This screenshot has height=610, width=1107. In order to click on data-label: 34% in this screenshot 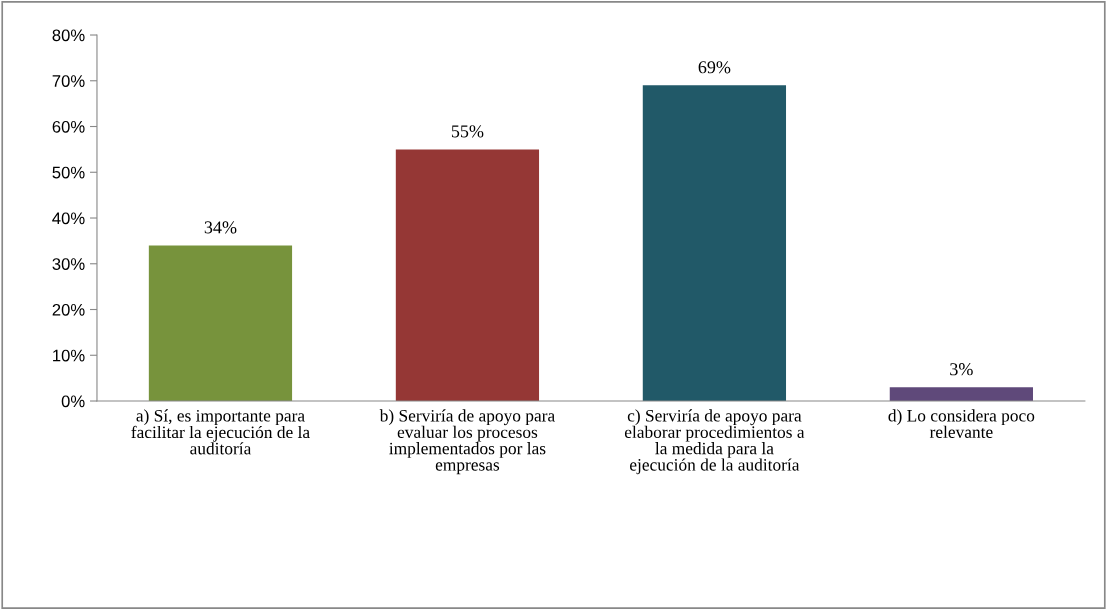, I will do `click(220, 227)`.